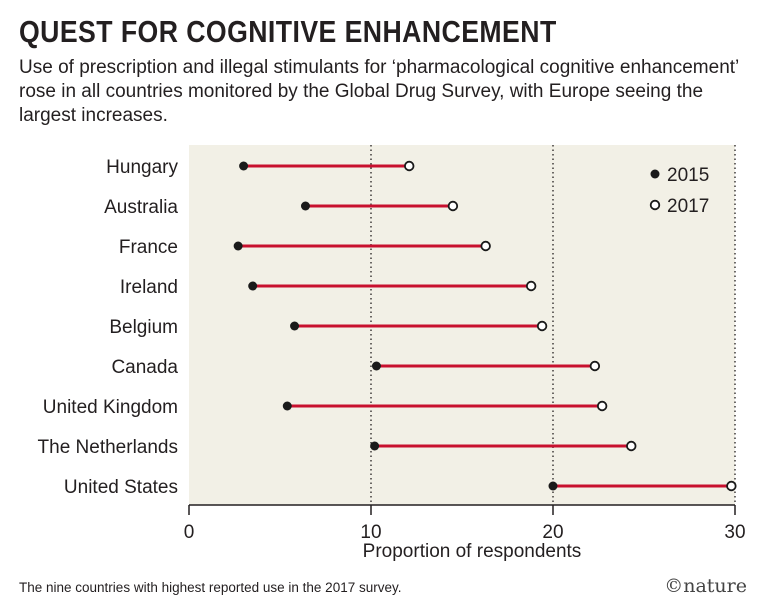 The width and height of the screenshot is (767, 613). I want to click on row-united-kingdom: United Kingdom, so click(325, 407).